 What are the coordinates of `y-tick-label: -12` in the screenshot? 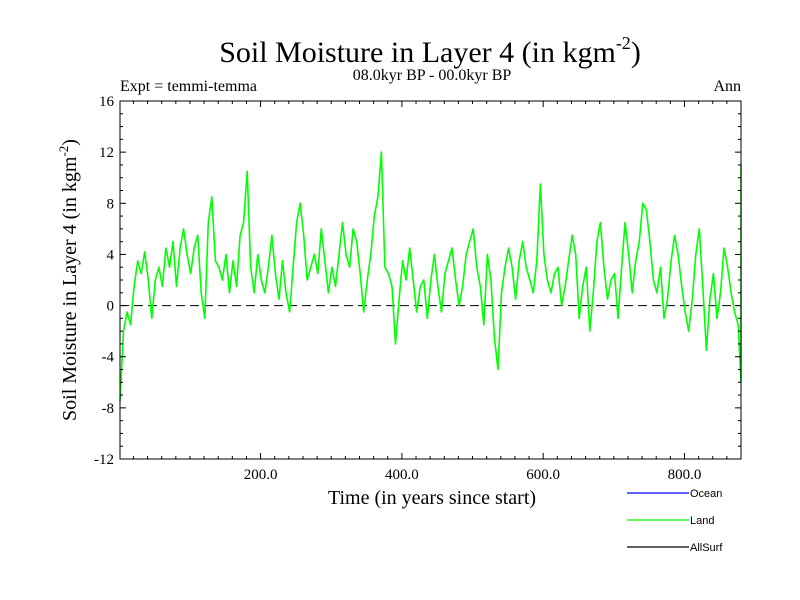 It's located at (104, 460).